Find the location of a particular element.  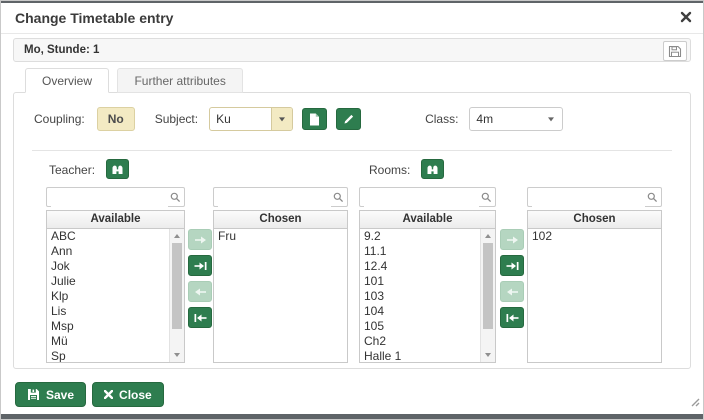

list-item: 9.2 is located at coordinates (372, 236).